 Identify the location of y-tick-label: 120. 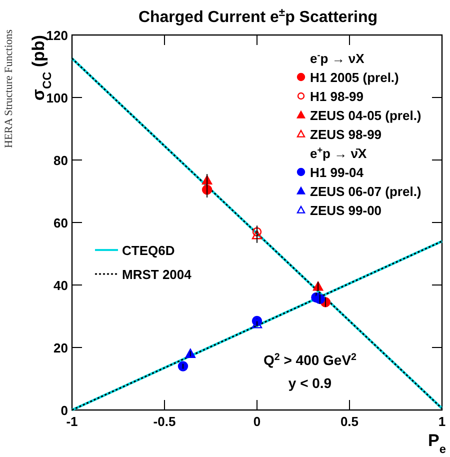
(57, 35).